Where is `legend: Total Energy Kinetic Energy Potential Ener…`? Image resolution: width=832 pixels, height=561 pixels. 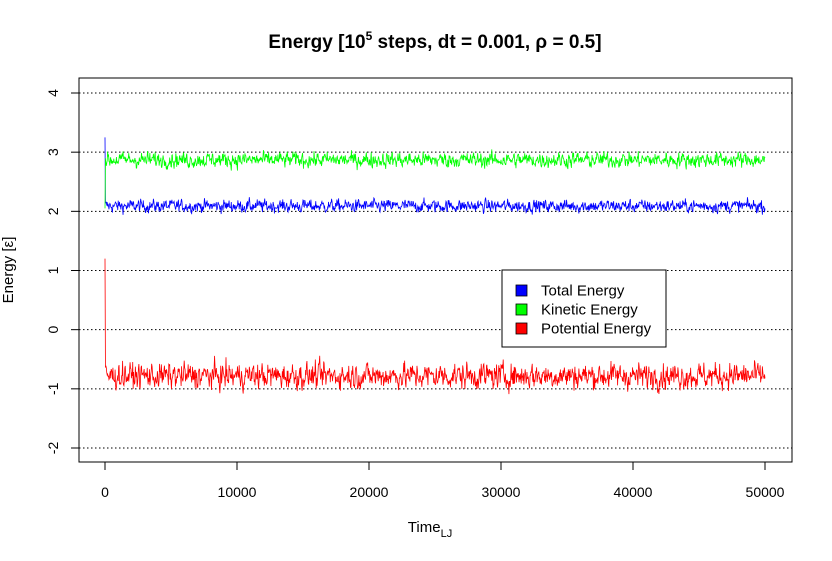 legend: Total Energy Kinetic Energy Potential Ener… is located at coordinates (584, 308).